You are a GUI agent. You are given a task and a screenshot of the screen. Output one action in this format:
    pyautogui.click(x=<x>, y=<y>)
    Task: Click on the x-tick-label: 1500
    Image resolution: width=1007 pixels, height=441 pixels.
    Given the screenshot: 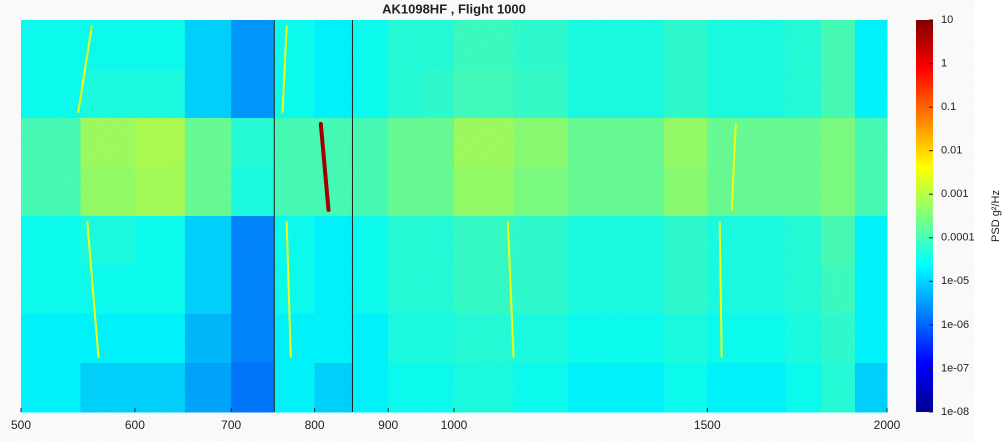 What is the action you would take?
    pyautogui.click(x=707, y=425)
    